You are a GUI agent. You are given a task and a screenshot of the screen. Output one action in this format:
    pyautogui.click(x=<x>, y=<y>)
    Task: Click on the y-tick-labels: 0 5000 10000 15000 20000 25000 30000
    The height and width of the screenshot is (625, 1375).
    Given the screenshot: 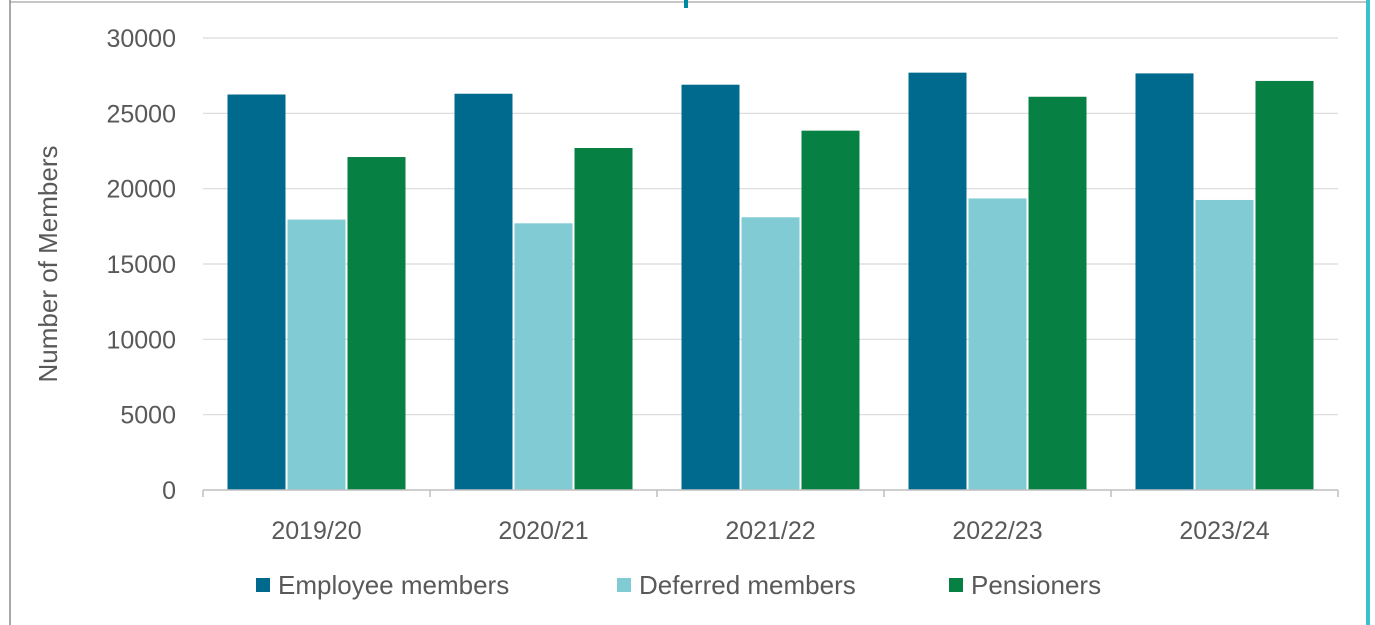 What is the action you would take?
    pyautogui.click(x=141, y=265)
    